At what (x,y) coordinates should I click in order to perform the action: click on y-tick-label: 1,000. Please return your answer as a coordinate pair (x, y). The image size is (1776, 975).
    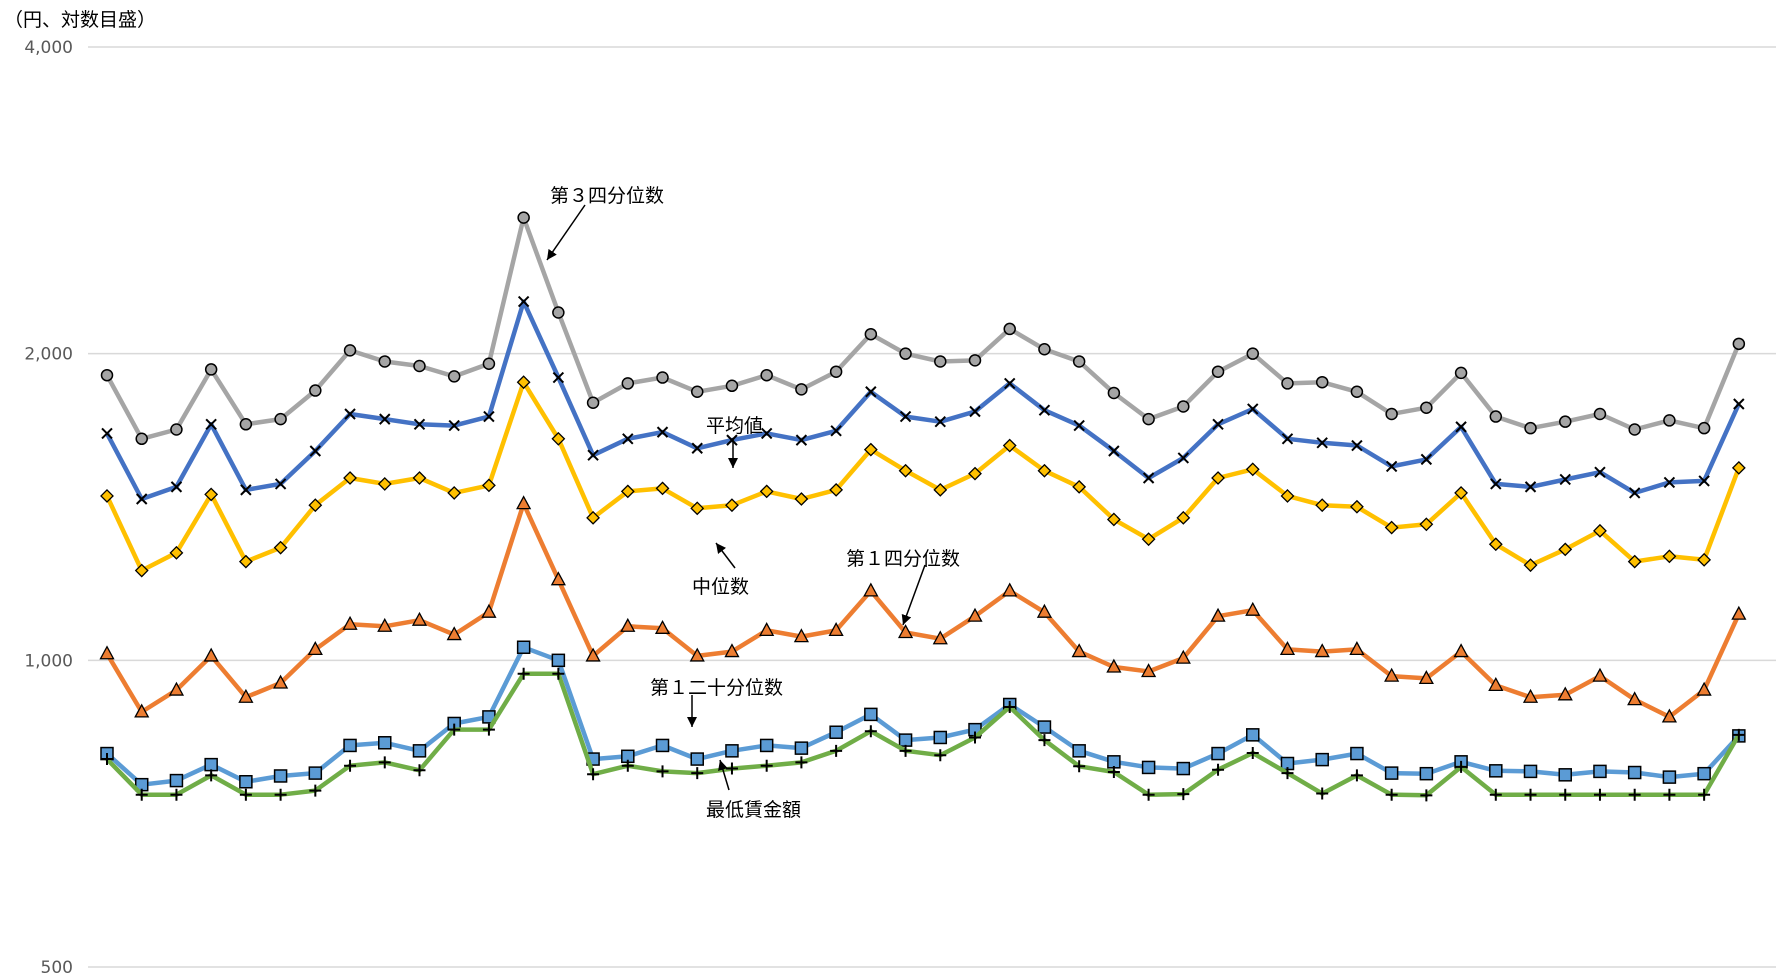
    Looking at the image, I should click on (48, 661).